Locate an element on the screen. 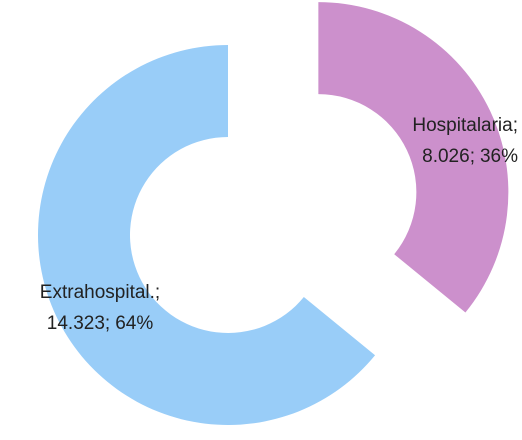  category-name: Extrahospital. is located at coordinates (97, 292).